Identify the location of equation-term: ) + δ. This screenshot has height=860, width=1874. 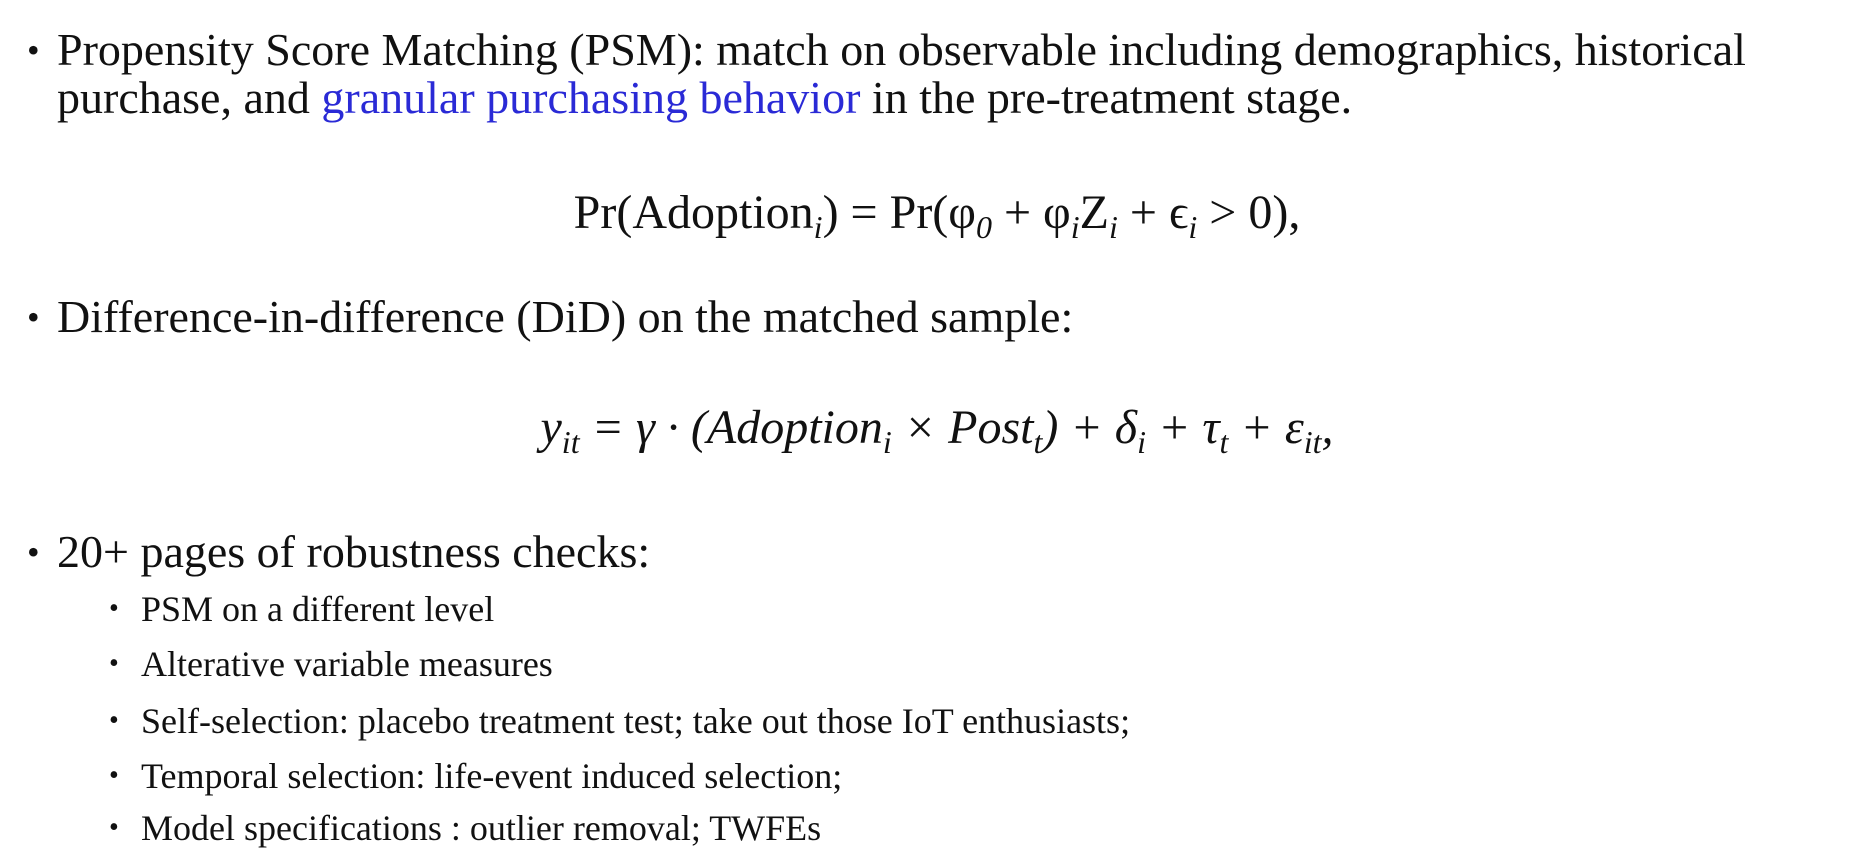
(1090, 427).